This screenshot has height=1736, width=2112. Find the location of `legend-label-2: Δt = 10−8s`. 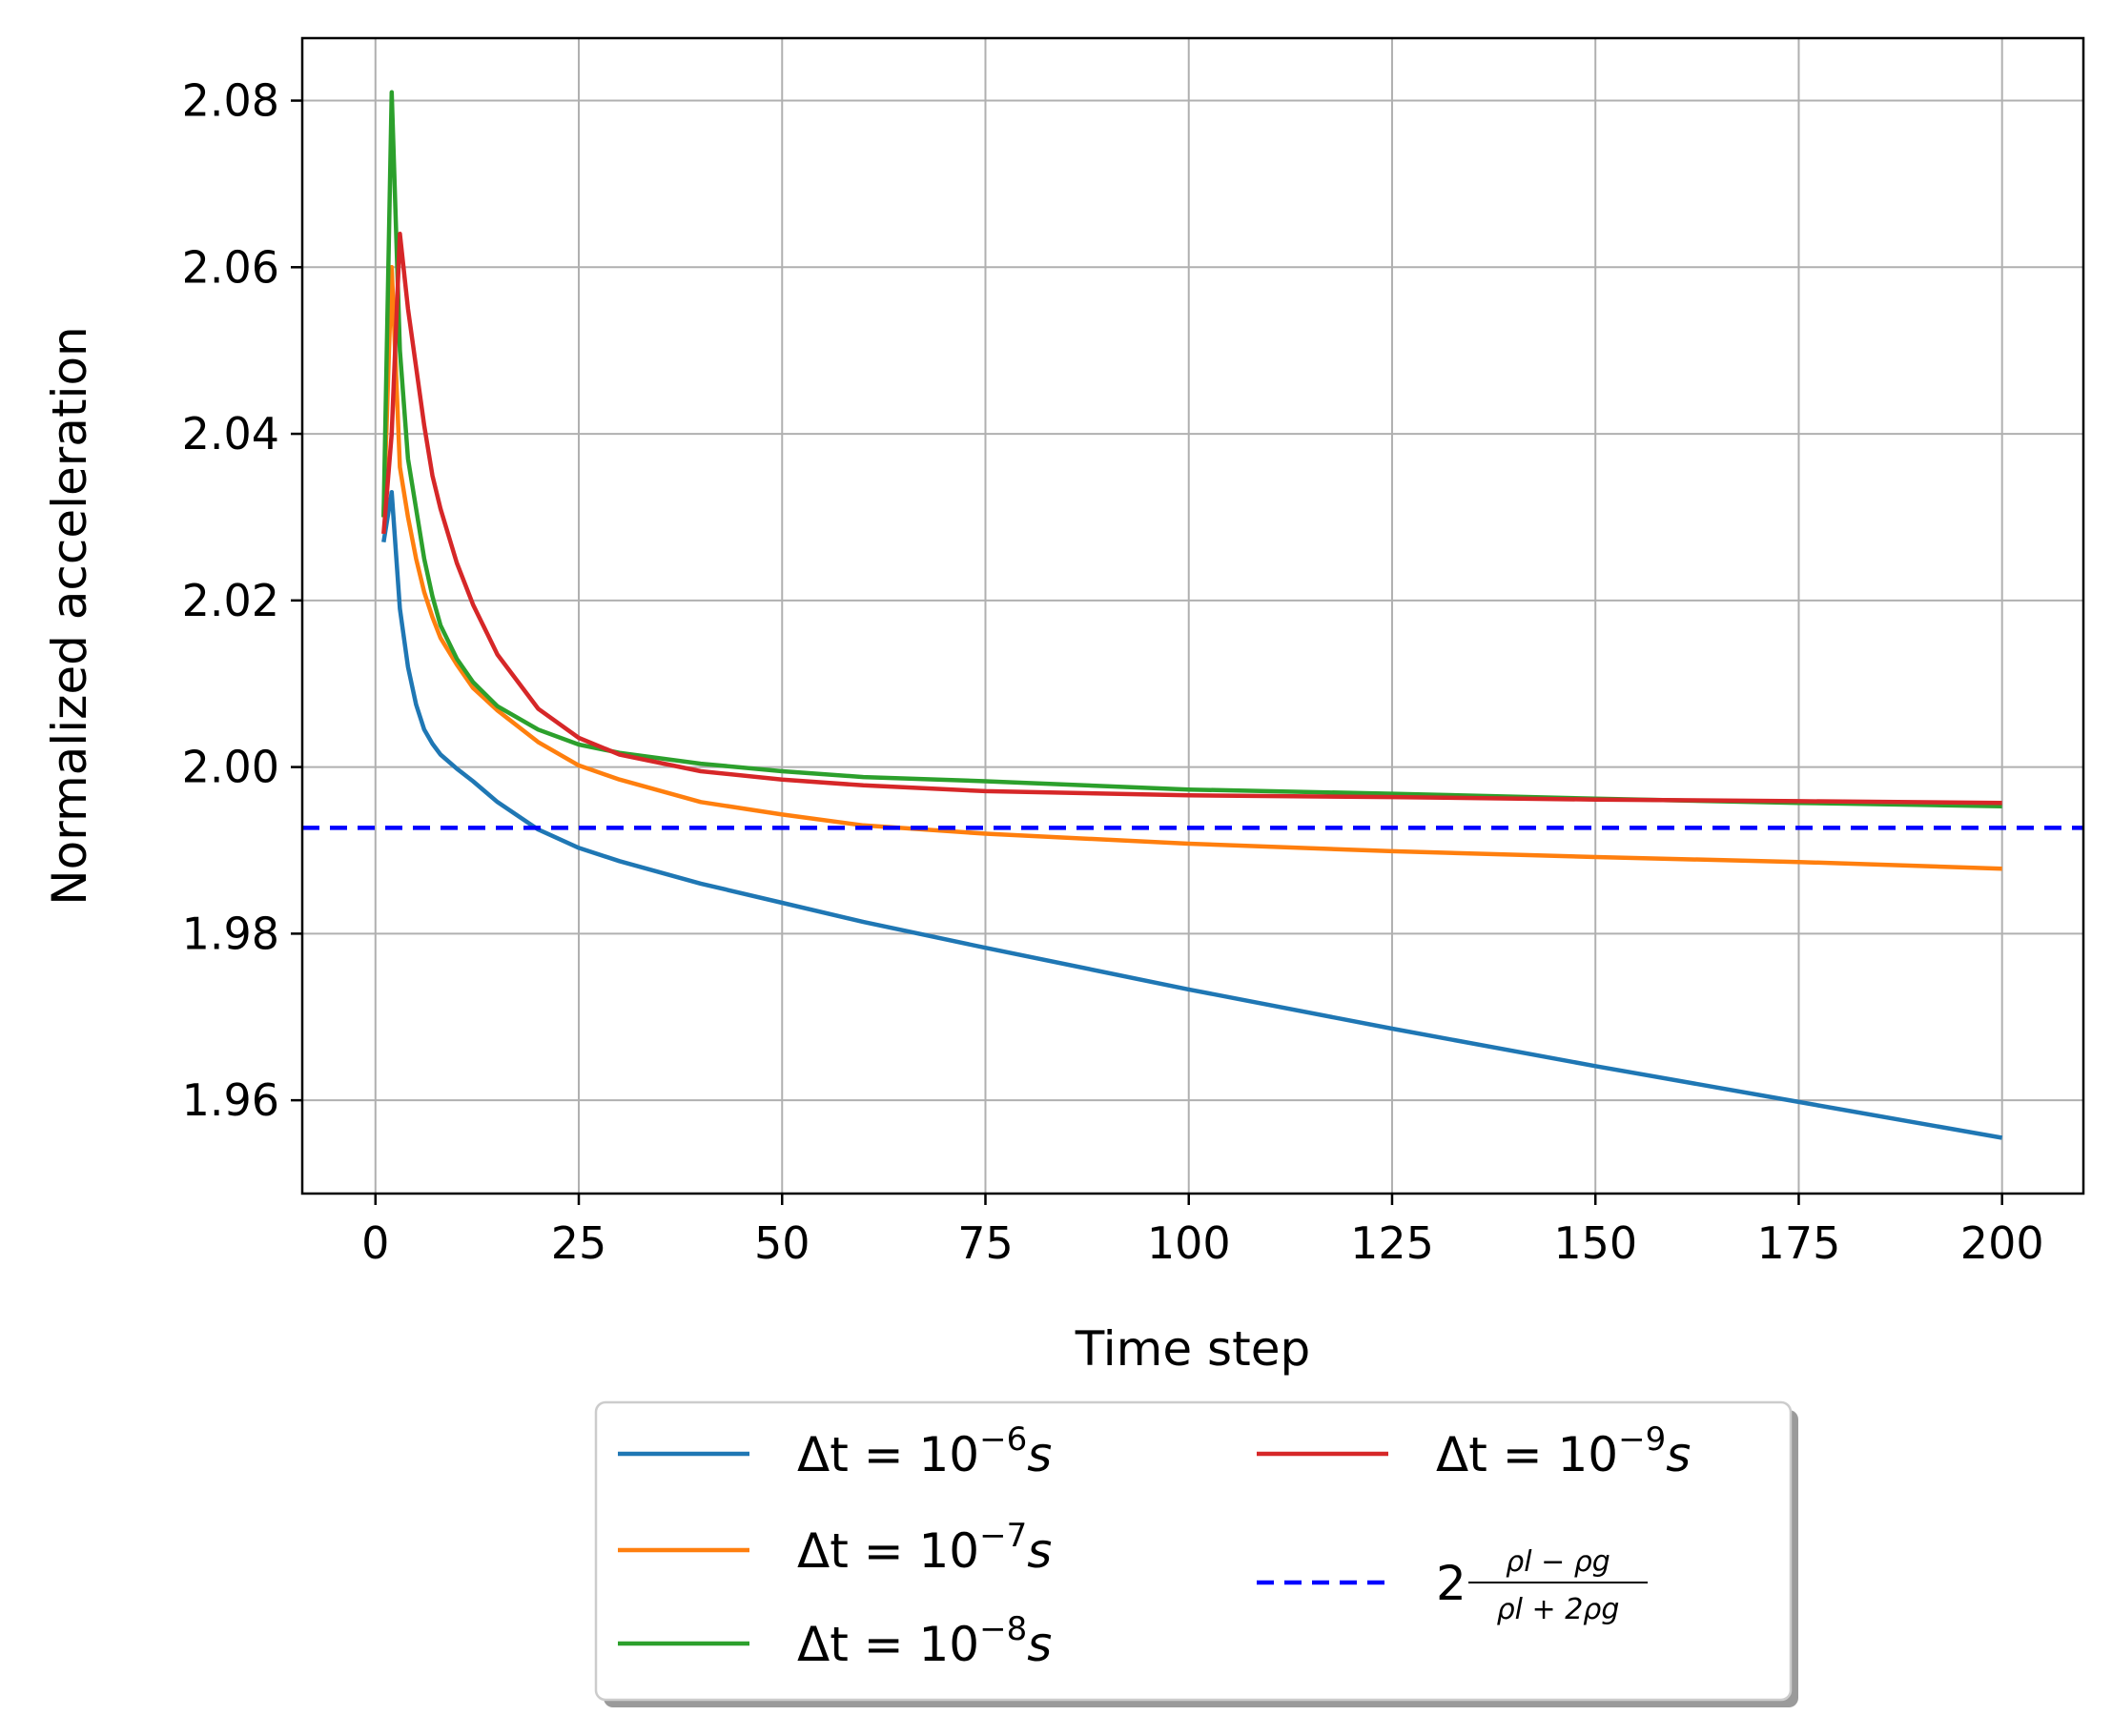

legend-label-2: Δt = 10−8s is located at coordinates (924, 1641).